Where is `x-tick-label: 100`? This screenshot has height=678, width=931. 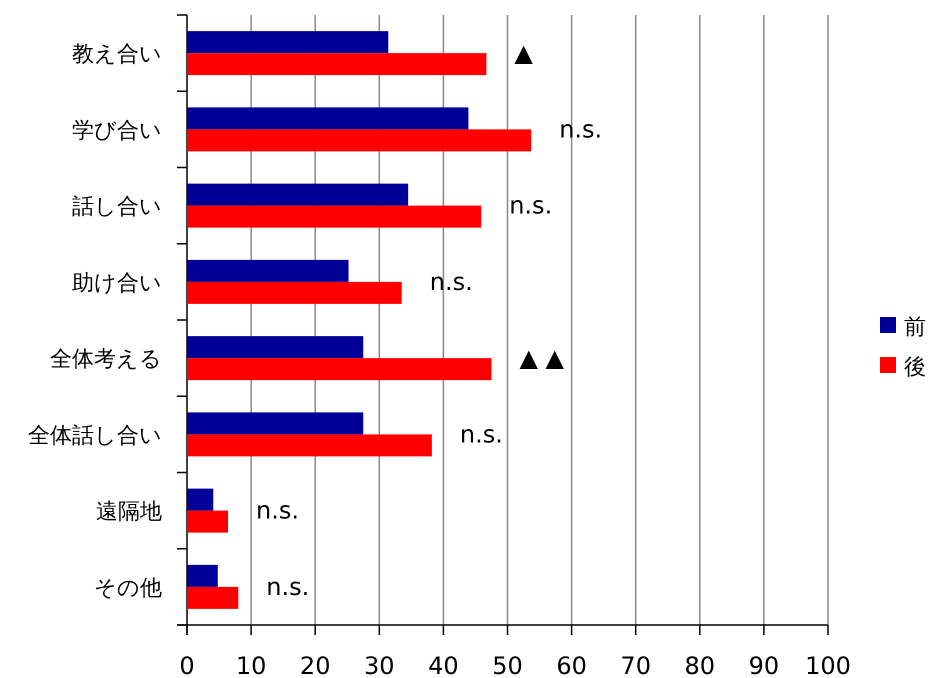 x-tick-label: 100 is located at coordinates (828, 665).